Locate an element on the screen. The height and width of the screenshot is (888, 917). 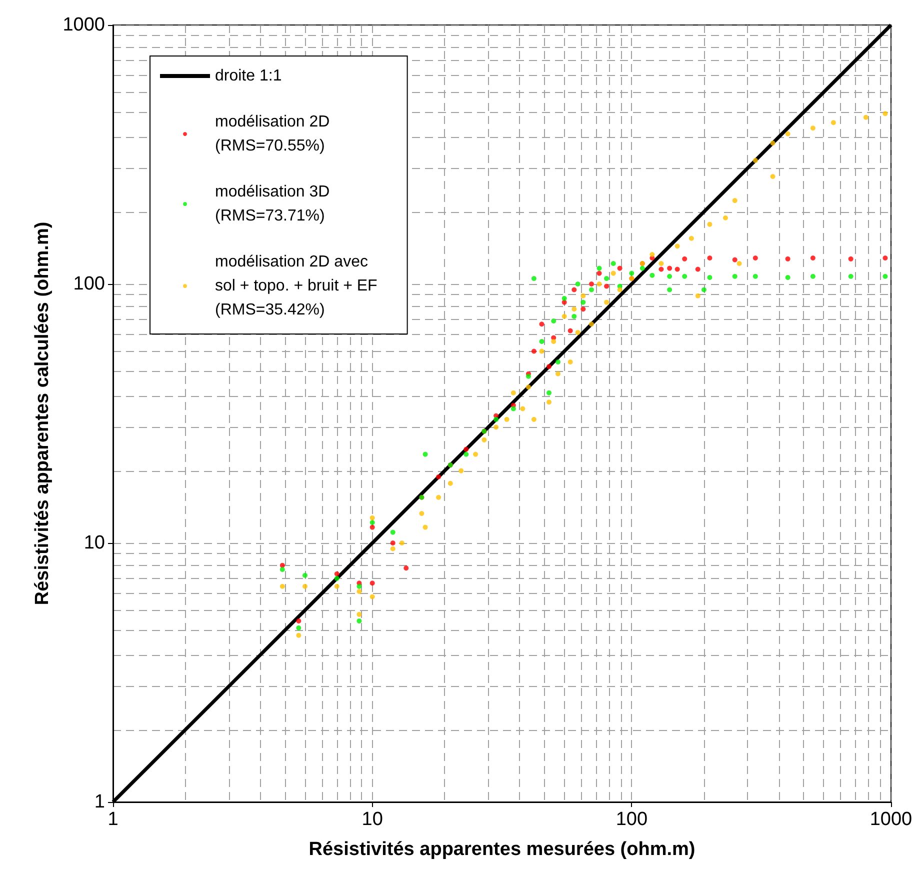
x-tick-label: 1000 is located at coordinates (891, 819).